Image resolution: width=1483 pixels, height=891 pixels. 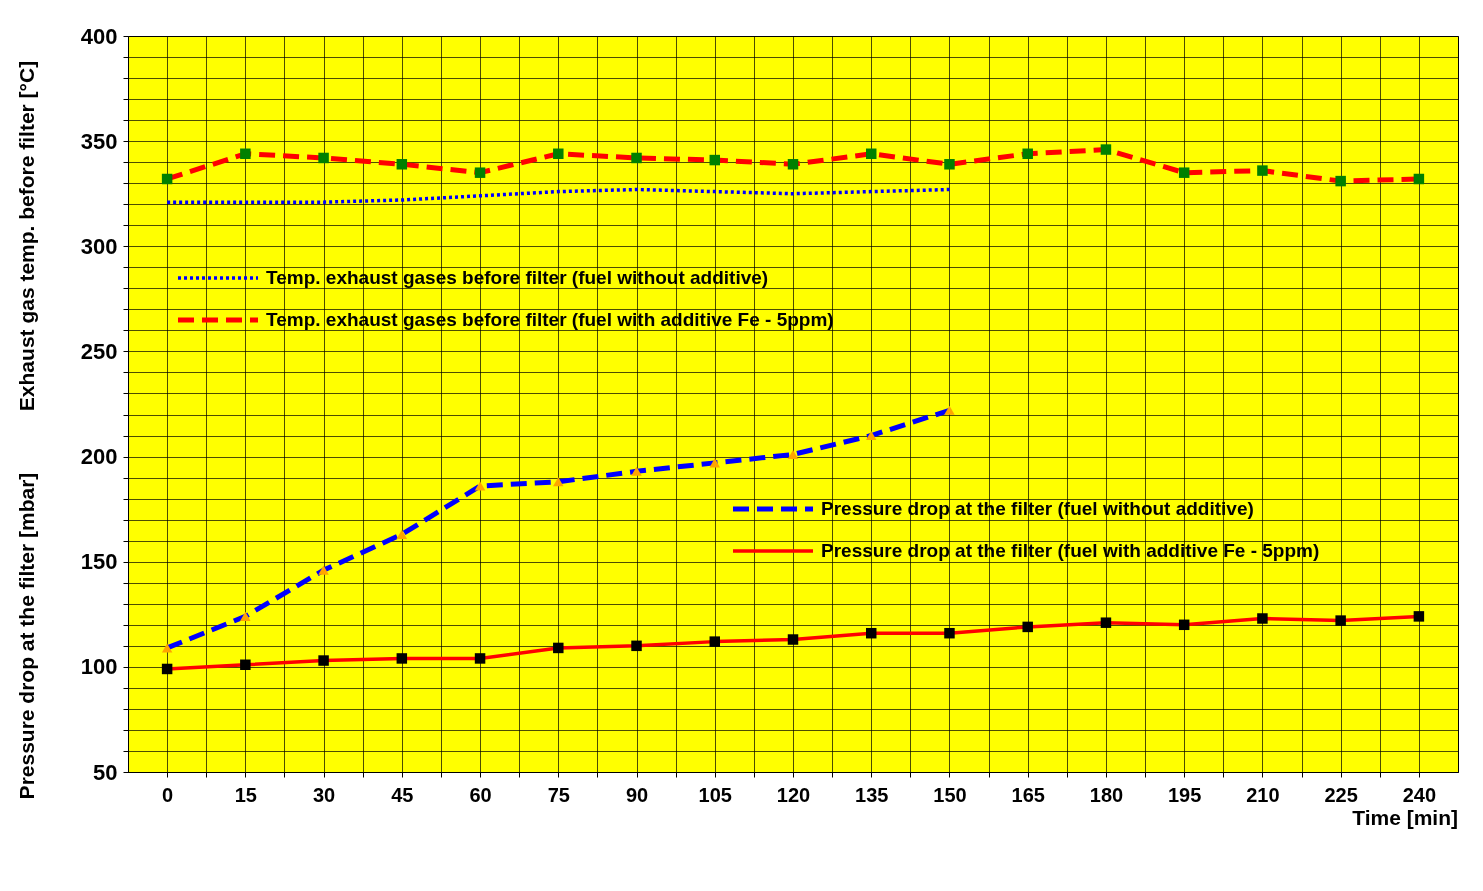 I want to click on x-tick-label: 195, so click(x=1184, y=794).